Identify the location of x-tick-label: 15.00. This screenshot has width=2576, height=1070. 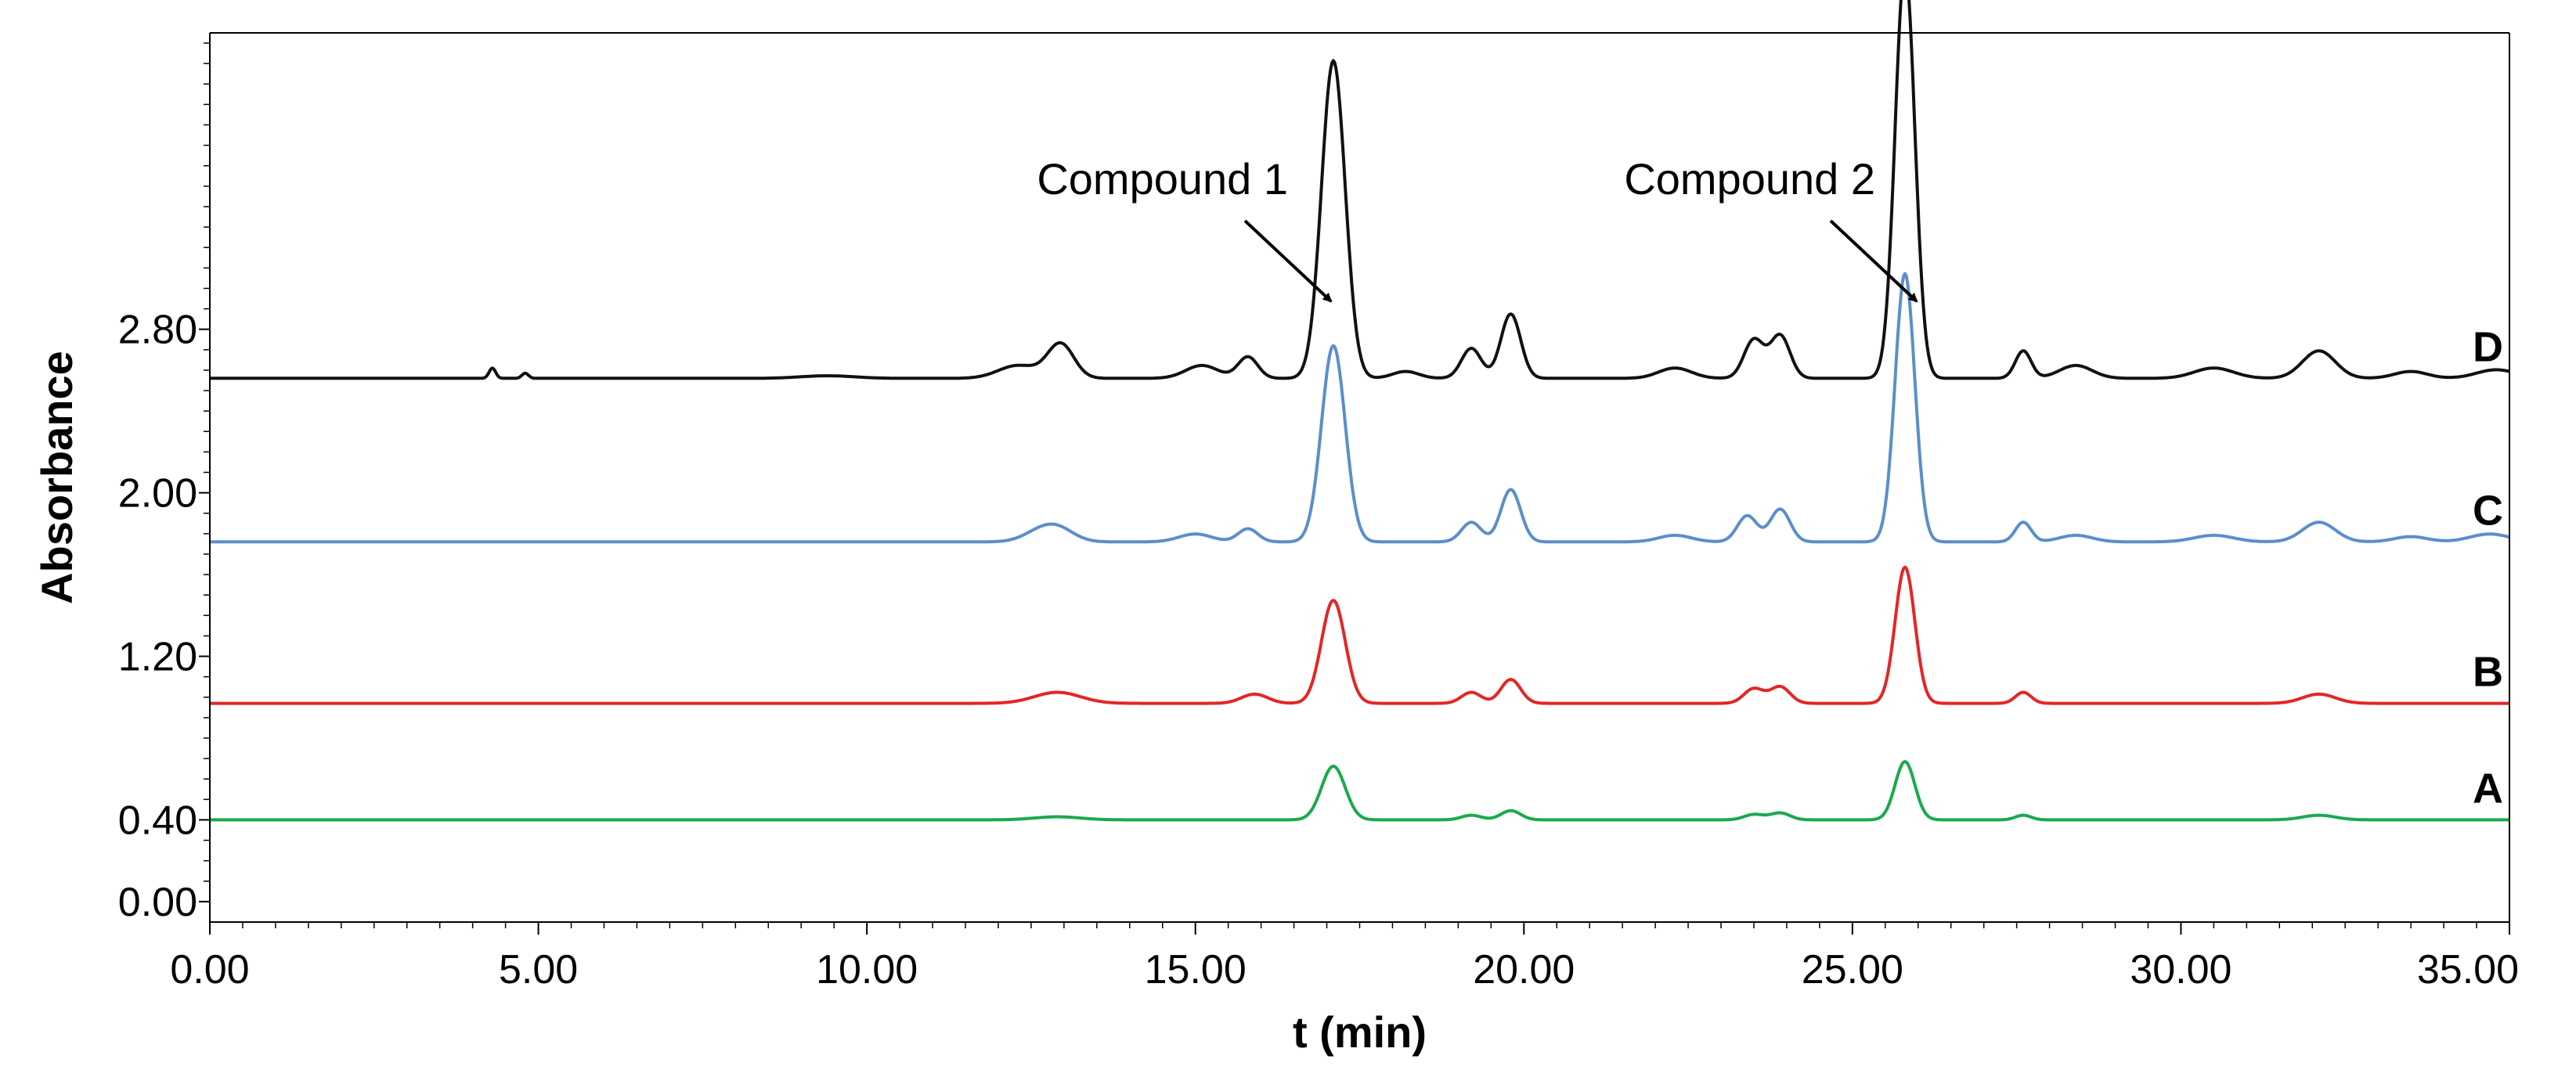
(1196, 970).